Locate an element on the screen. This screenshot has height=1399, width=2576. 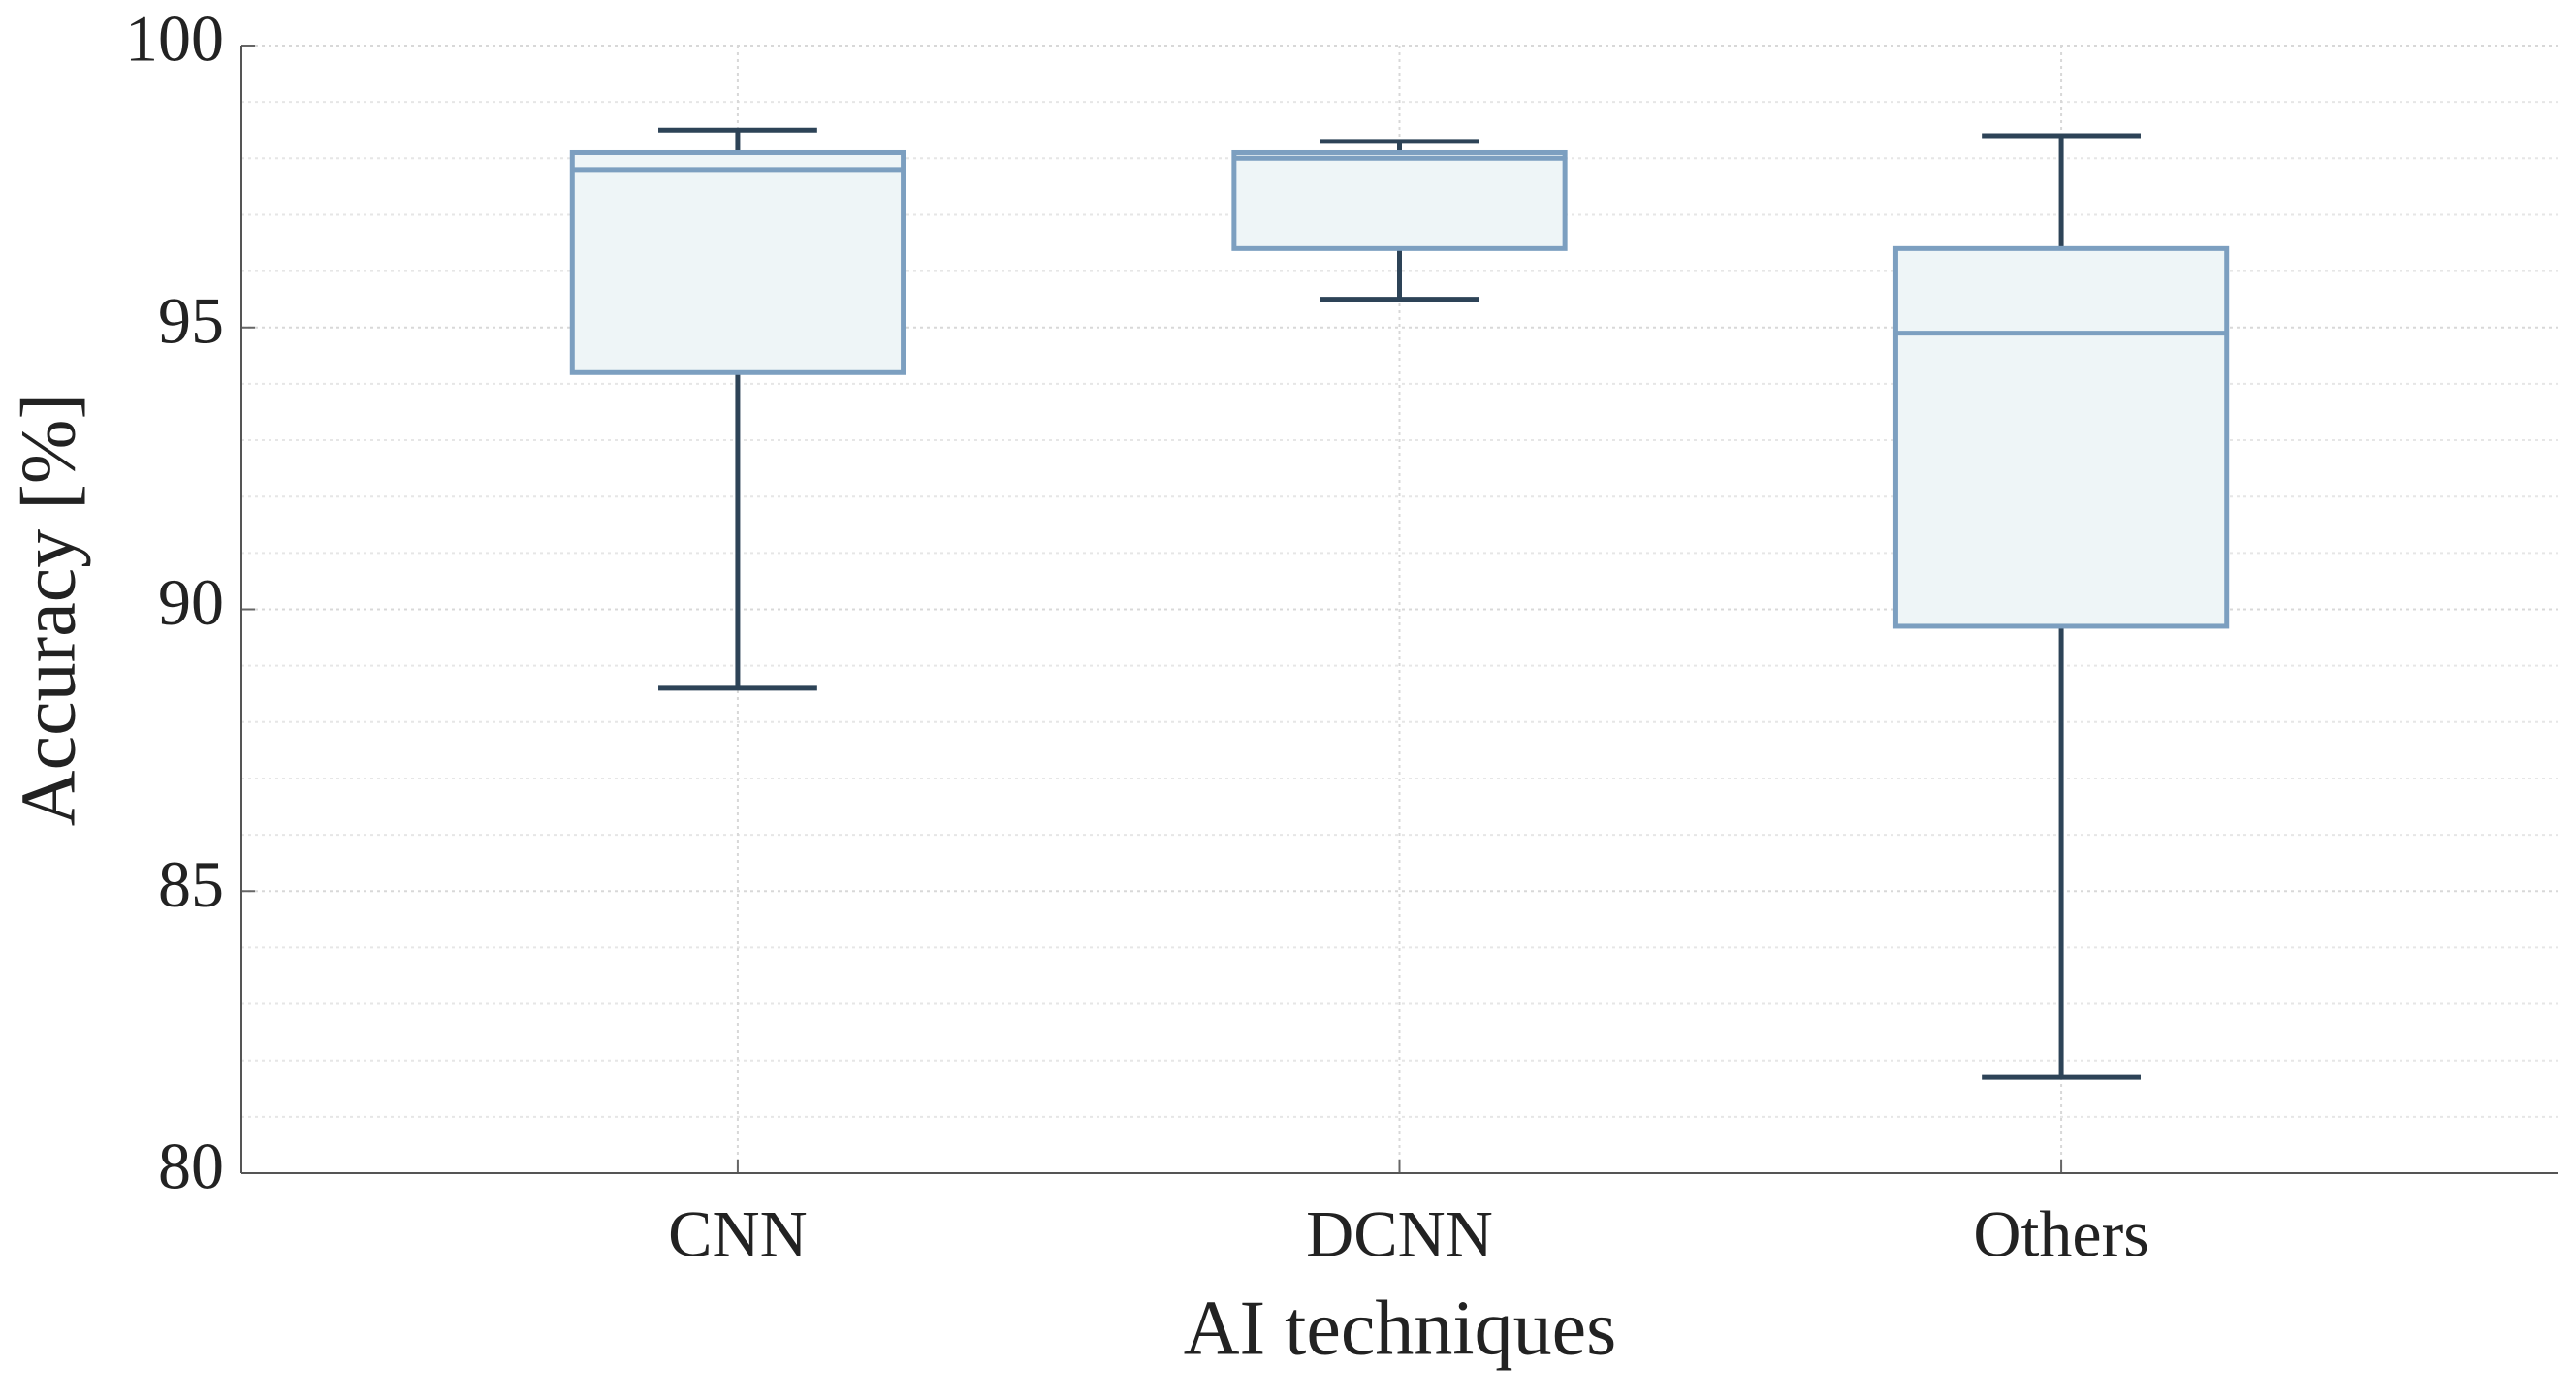
x-tick-label: DCNN is located at coordinates (1399, 1234).